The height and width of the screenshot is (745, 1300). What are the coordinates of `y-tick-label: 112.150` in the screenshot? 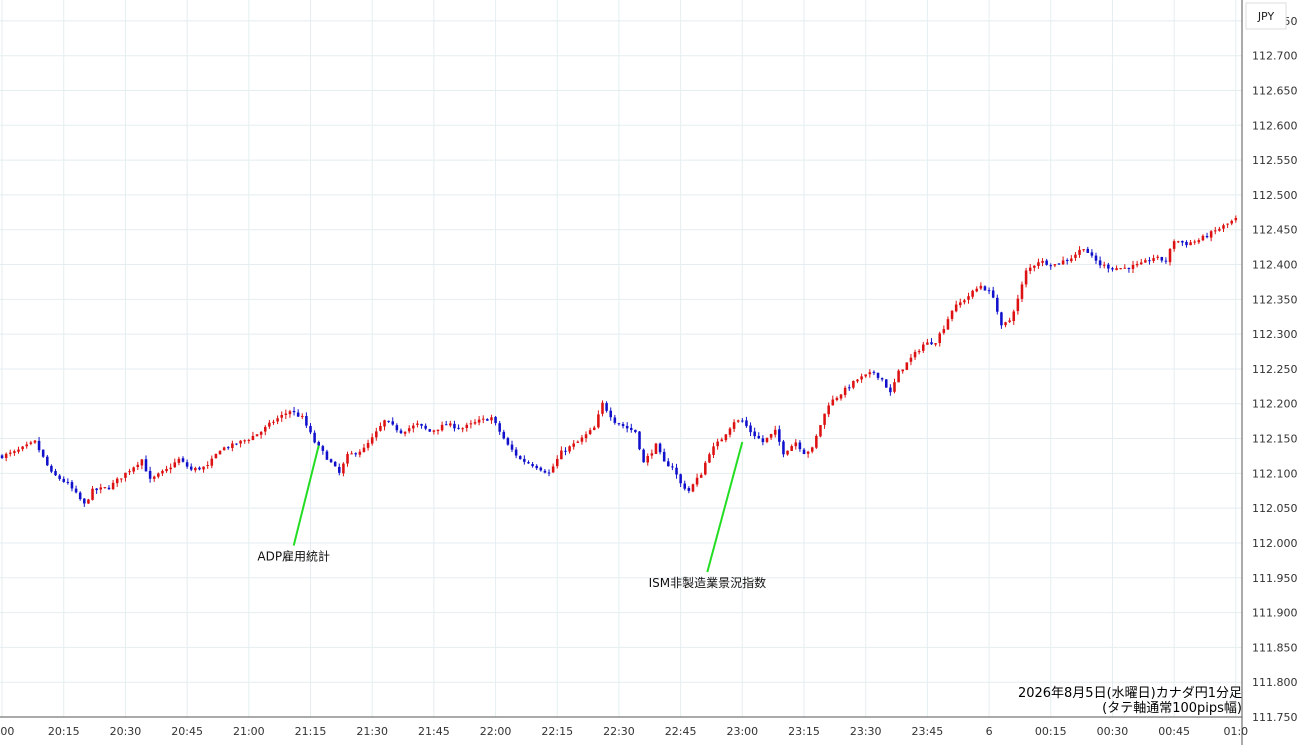 It's located at (1275, 439).